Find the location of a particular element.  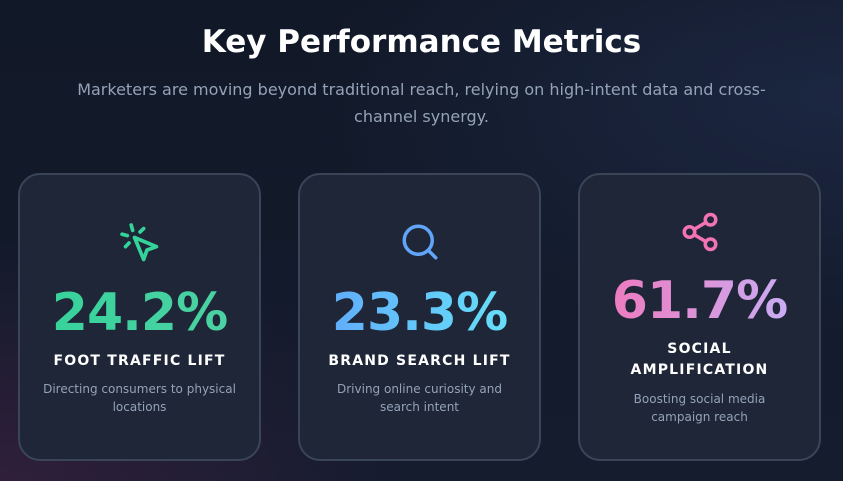

metric-value: 61.7% is located at coordinates (699, 301).